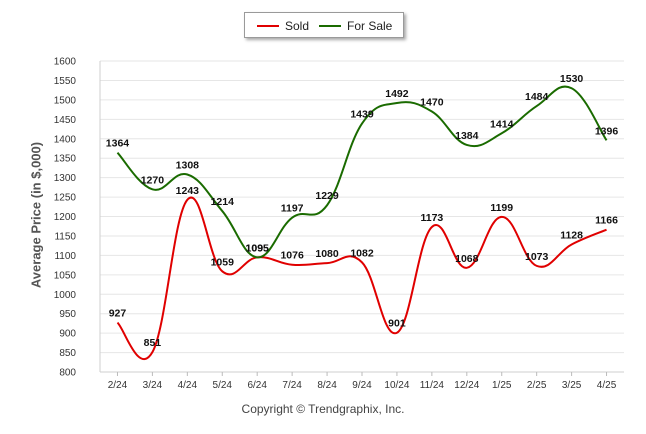  Describe the element at coordinates (467, 259) in the screenshot. I see `data-label-sold: 1068` at that location.